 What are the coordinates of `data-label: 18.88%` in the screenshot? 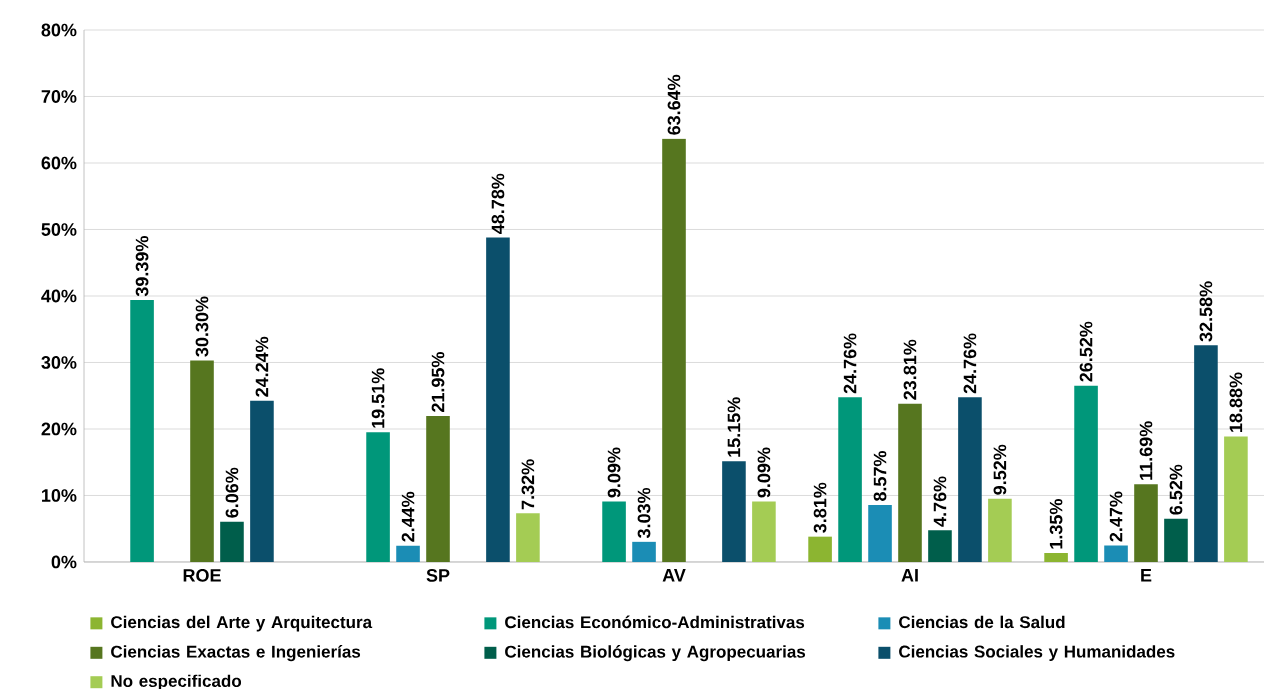 It's located at (1236, 402).